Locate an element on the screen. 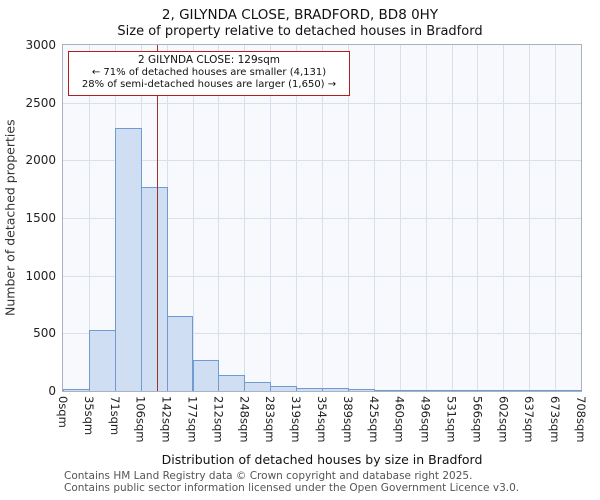 This screenshot has width=600, height=500. x-tick-label: 425sqm is located at coordinates (373, 419).